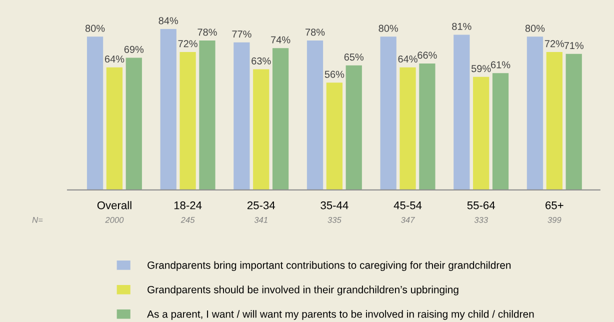 The image size is (614, 322). I want to click on data-label: 61%, so click(500, 64).